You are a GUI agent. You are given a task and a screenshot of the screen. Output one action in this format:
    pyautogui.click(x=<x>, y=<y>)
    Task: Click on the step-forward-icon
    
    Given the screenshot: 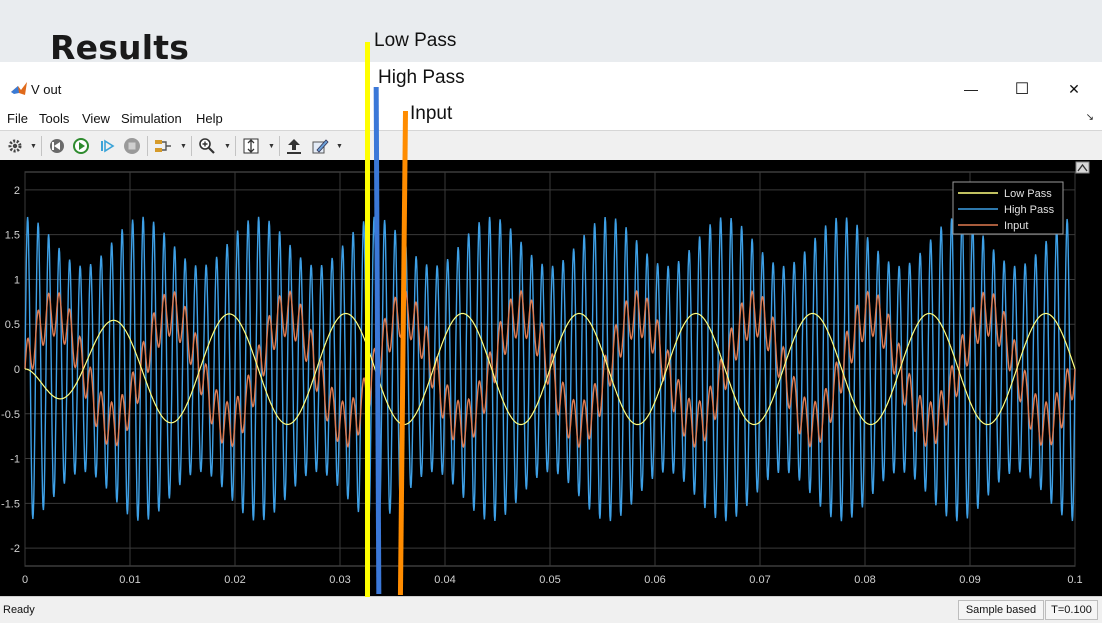 What is the action you would take?
    pyautogui.click(x=108, y=146)
    